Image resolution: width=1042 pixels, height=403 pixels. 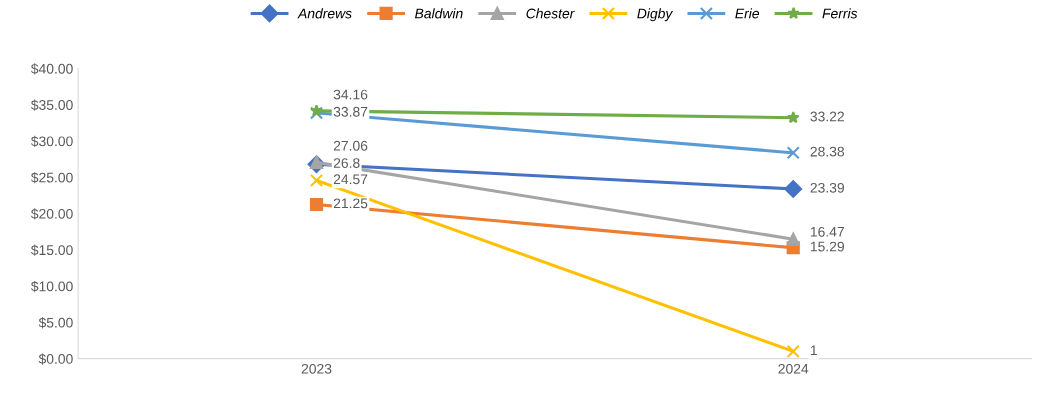 What do you see at coordinates (350, 203) in the screenshot?
I see `data-label: 21.25` at bounding box center [350, 203].